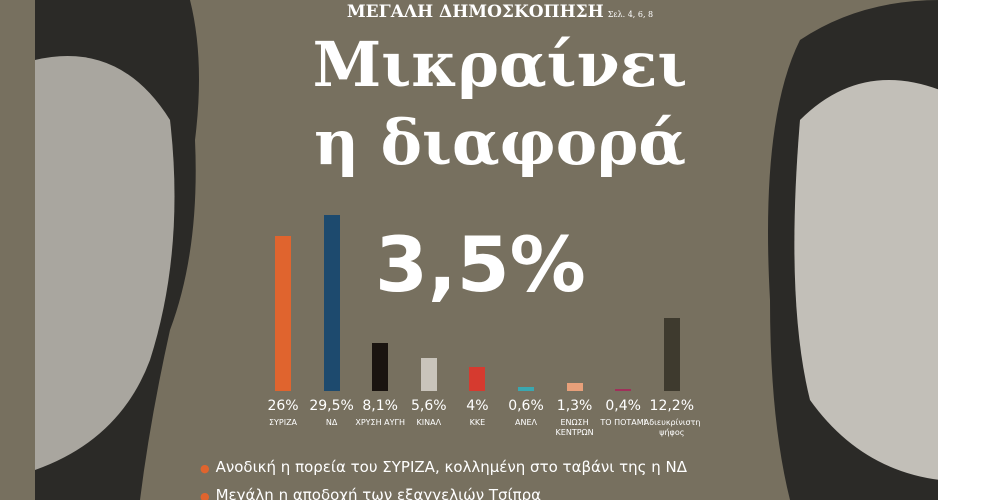 Image resolution: width=1000 pixels, height=500 pixels. I want to click on value-label: 26%, so click(283, 406).